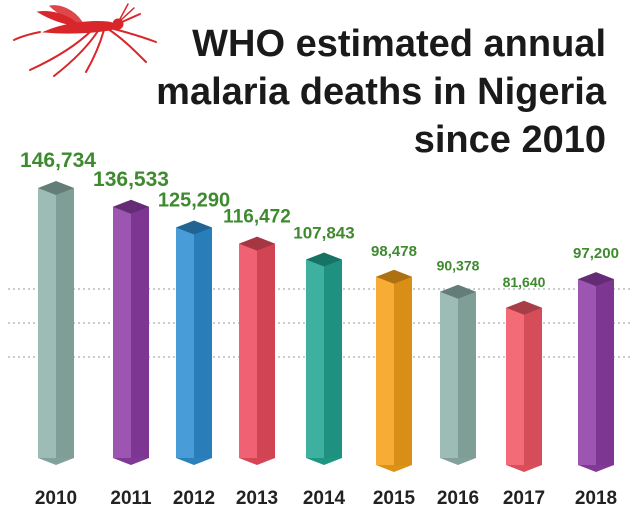 The width and height of the screenshot is (636, 530). Describe the element at coordinates (58, 160) in the screenshot. I see `value-label-2010: 146,734` at that location.